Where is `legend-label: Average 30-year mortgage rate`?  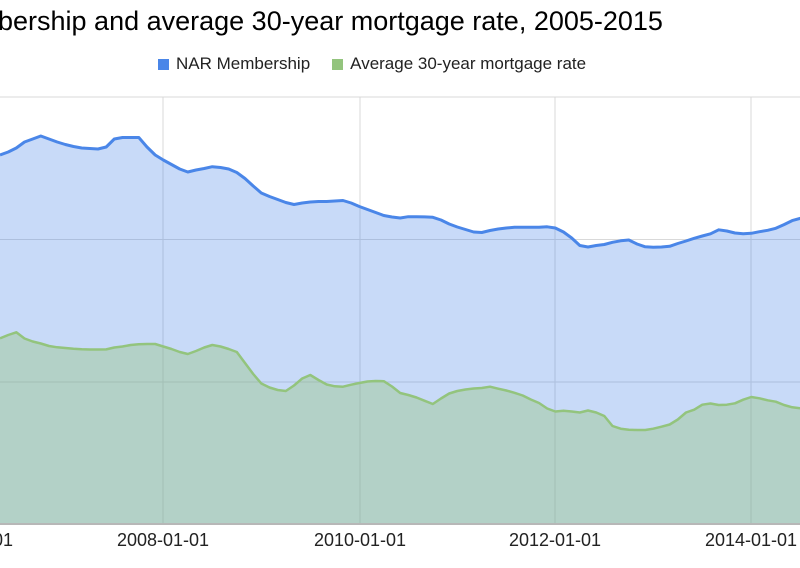 legend-label: Average 30-year mortgage rate is located at coordinates (468, 63).